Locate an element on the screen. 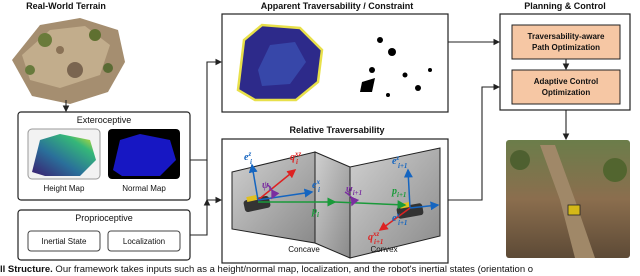  math-label: pi is located at coordinates (315, 212).